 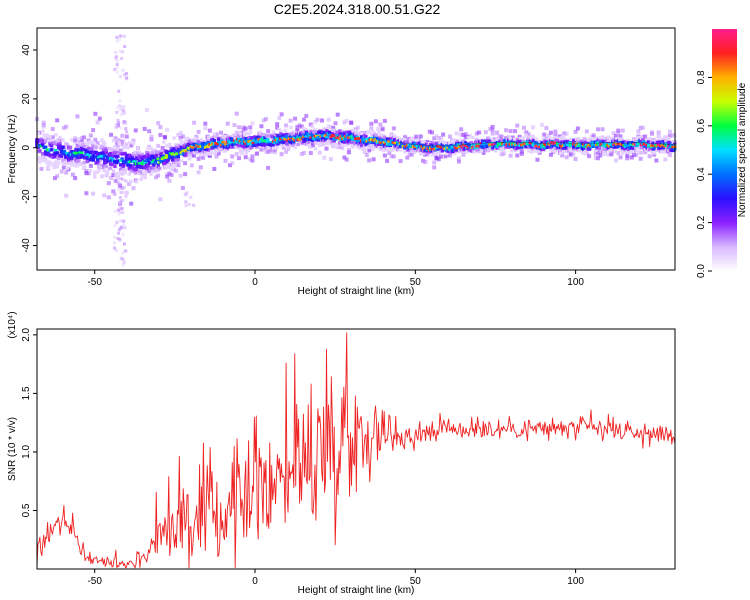 I want to click on spectrogram-x-ticks: -50 0 50 100, so click(x=335, y=279).